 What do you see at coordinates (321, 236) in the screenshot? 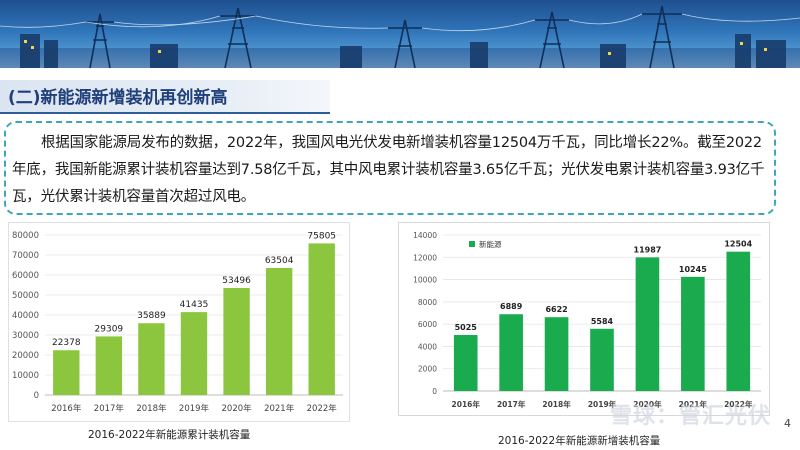
I see `data-label: 75805` at bounding box center [321, 236].